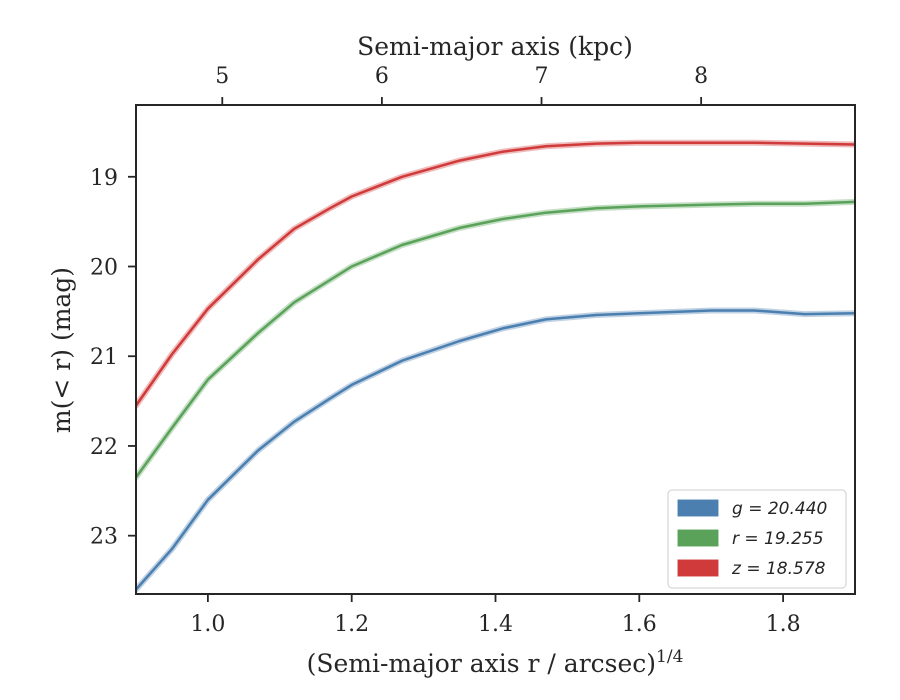 The height and width of the screenshot is (700, 900). I want to click on x-axis-label: (Semi-major axis r / arcsec)1/4, so click(495, 662).